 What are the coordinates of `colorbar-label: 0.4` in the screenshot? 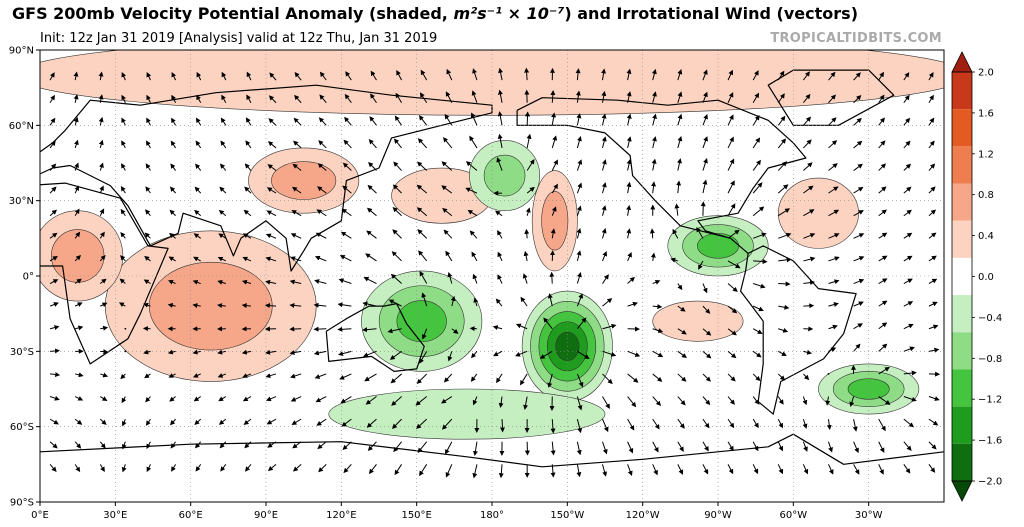 It's located at (986, 236).